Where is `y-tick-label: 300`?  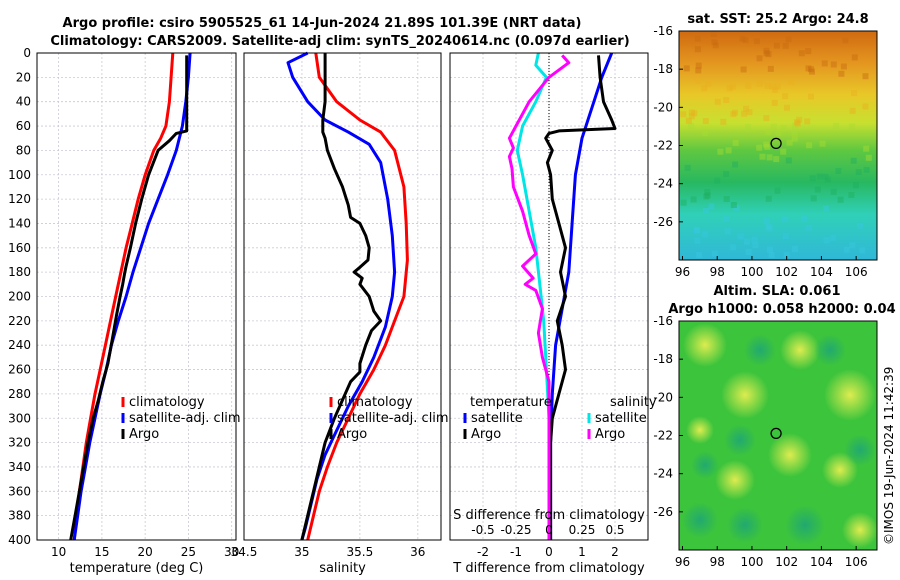 y-tick-label: 300 is located at coordinates (19, 418).